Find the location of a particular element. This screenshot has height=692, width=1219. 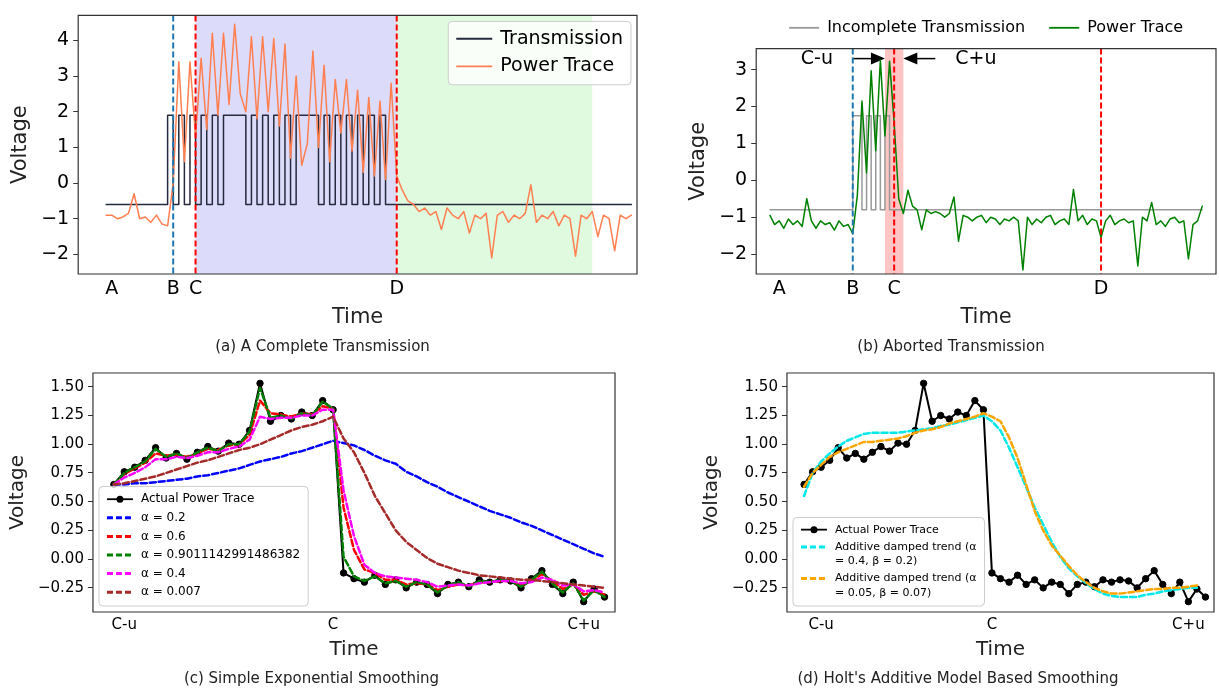

text: (b) Aborted Transmission is located at coordinates (951, 345).